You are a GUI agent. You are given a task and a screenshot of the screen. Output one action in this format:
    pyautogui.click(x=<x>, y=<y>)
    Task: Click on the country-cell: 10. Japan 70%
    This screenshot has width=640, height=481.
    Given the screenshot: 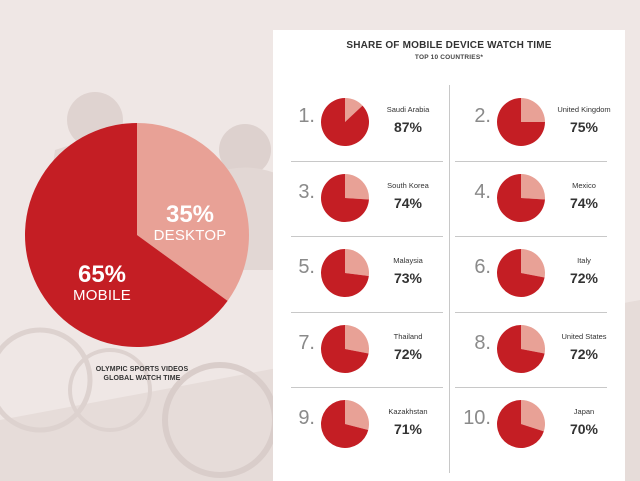 What is the action you would take?
    pyautogui.click(x=537, y=424)
    